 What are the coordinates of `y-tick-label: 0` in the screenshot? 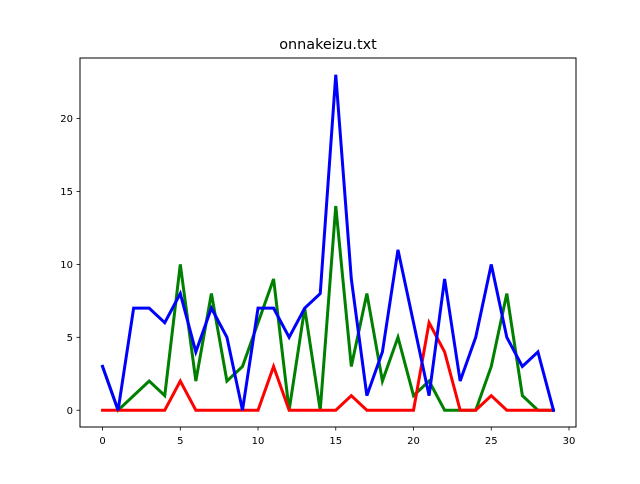 It's located at (70, 411).